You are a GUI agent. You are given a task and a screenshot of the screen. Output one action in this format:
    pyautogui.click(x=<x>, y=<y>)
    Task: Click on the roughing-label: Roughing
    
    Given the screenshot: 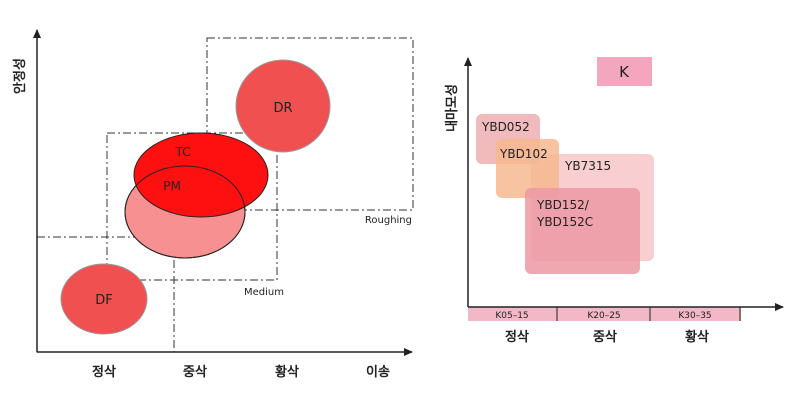 What is the action you would take?
    pyautogui.click(x=388, y=220)
    